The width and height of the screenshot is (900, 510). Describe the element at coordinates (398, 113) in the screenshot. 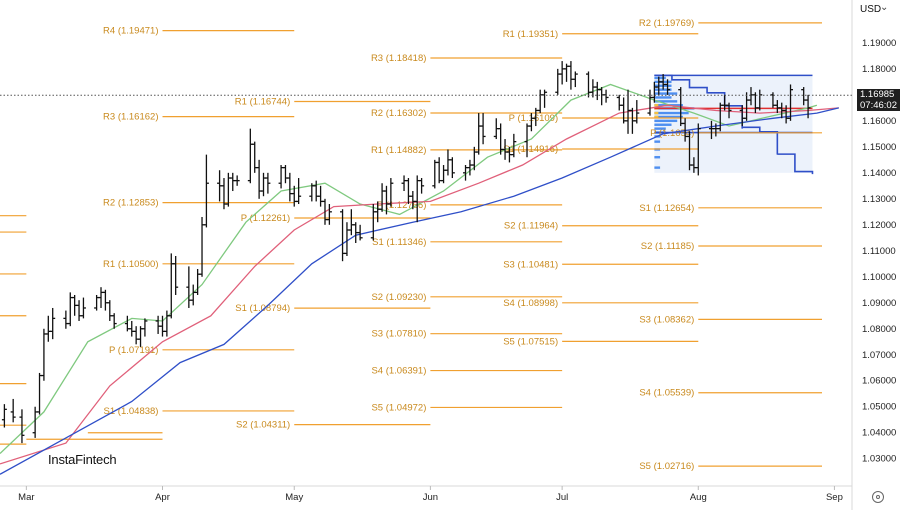

I see `pivot-label: R2 (1.16302)` at that location.